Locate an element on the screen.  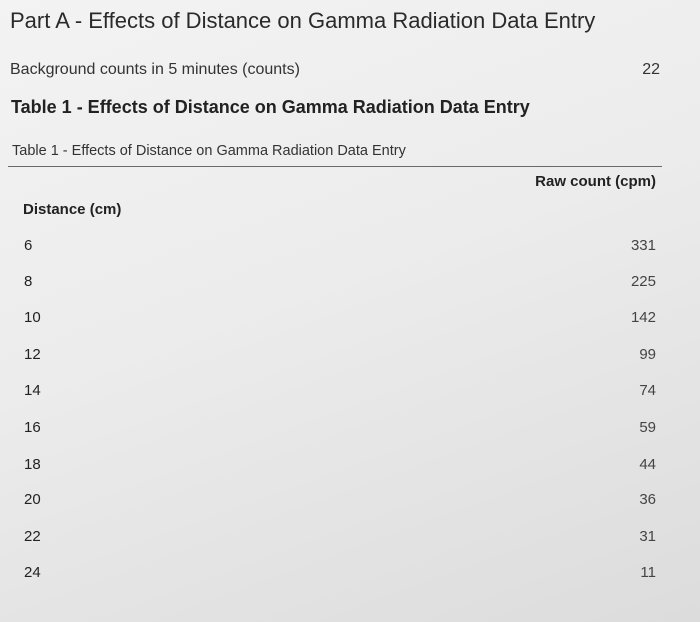
table-row: 24 11 is located at coordinates (350, 575).